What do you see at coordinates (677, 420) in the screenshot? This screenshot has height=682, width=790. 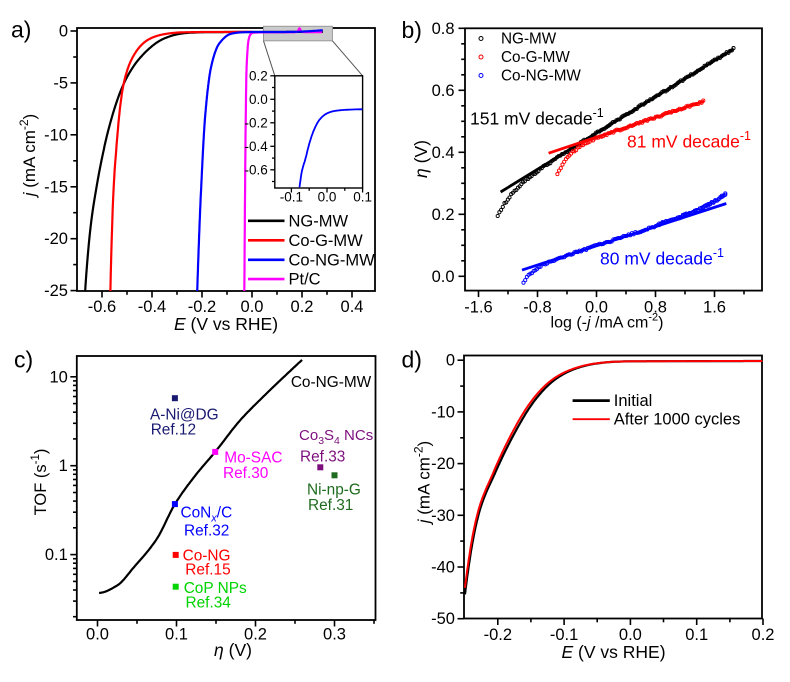 I see `svg-text: After 1000 cycles` at bounding box center [677, 420].